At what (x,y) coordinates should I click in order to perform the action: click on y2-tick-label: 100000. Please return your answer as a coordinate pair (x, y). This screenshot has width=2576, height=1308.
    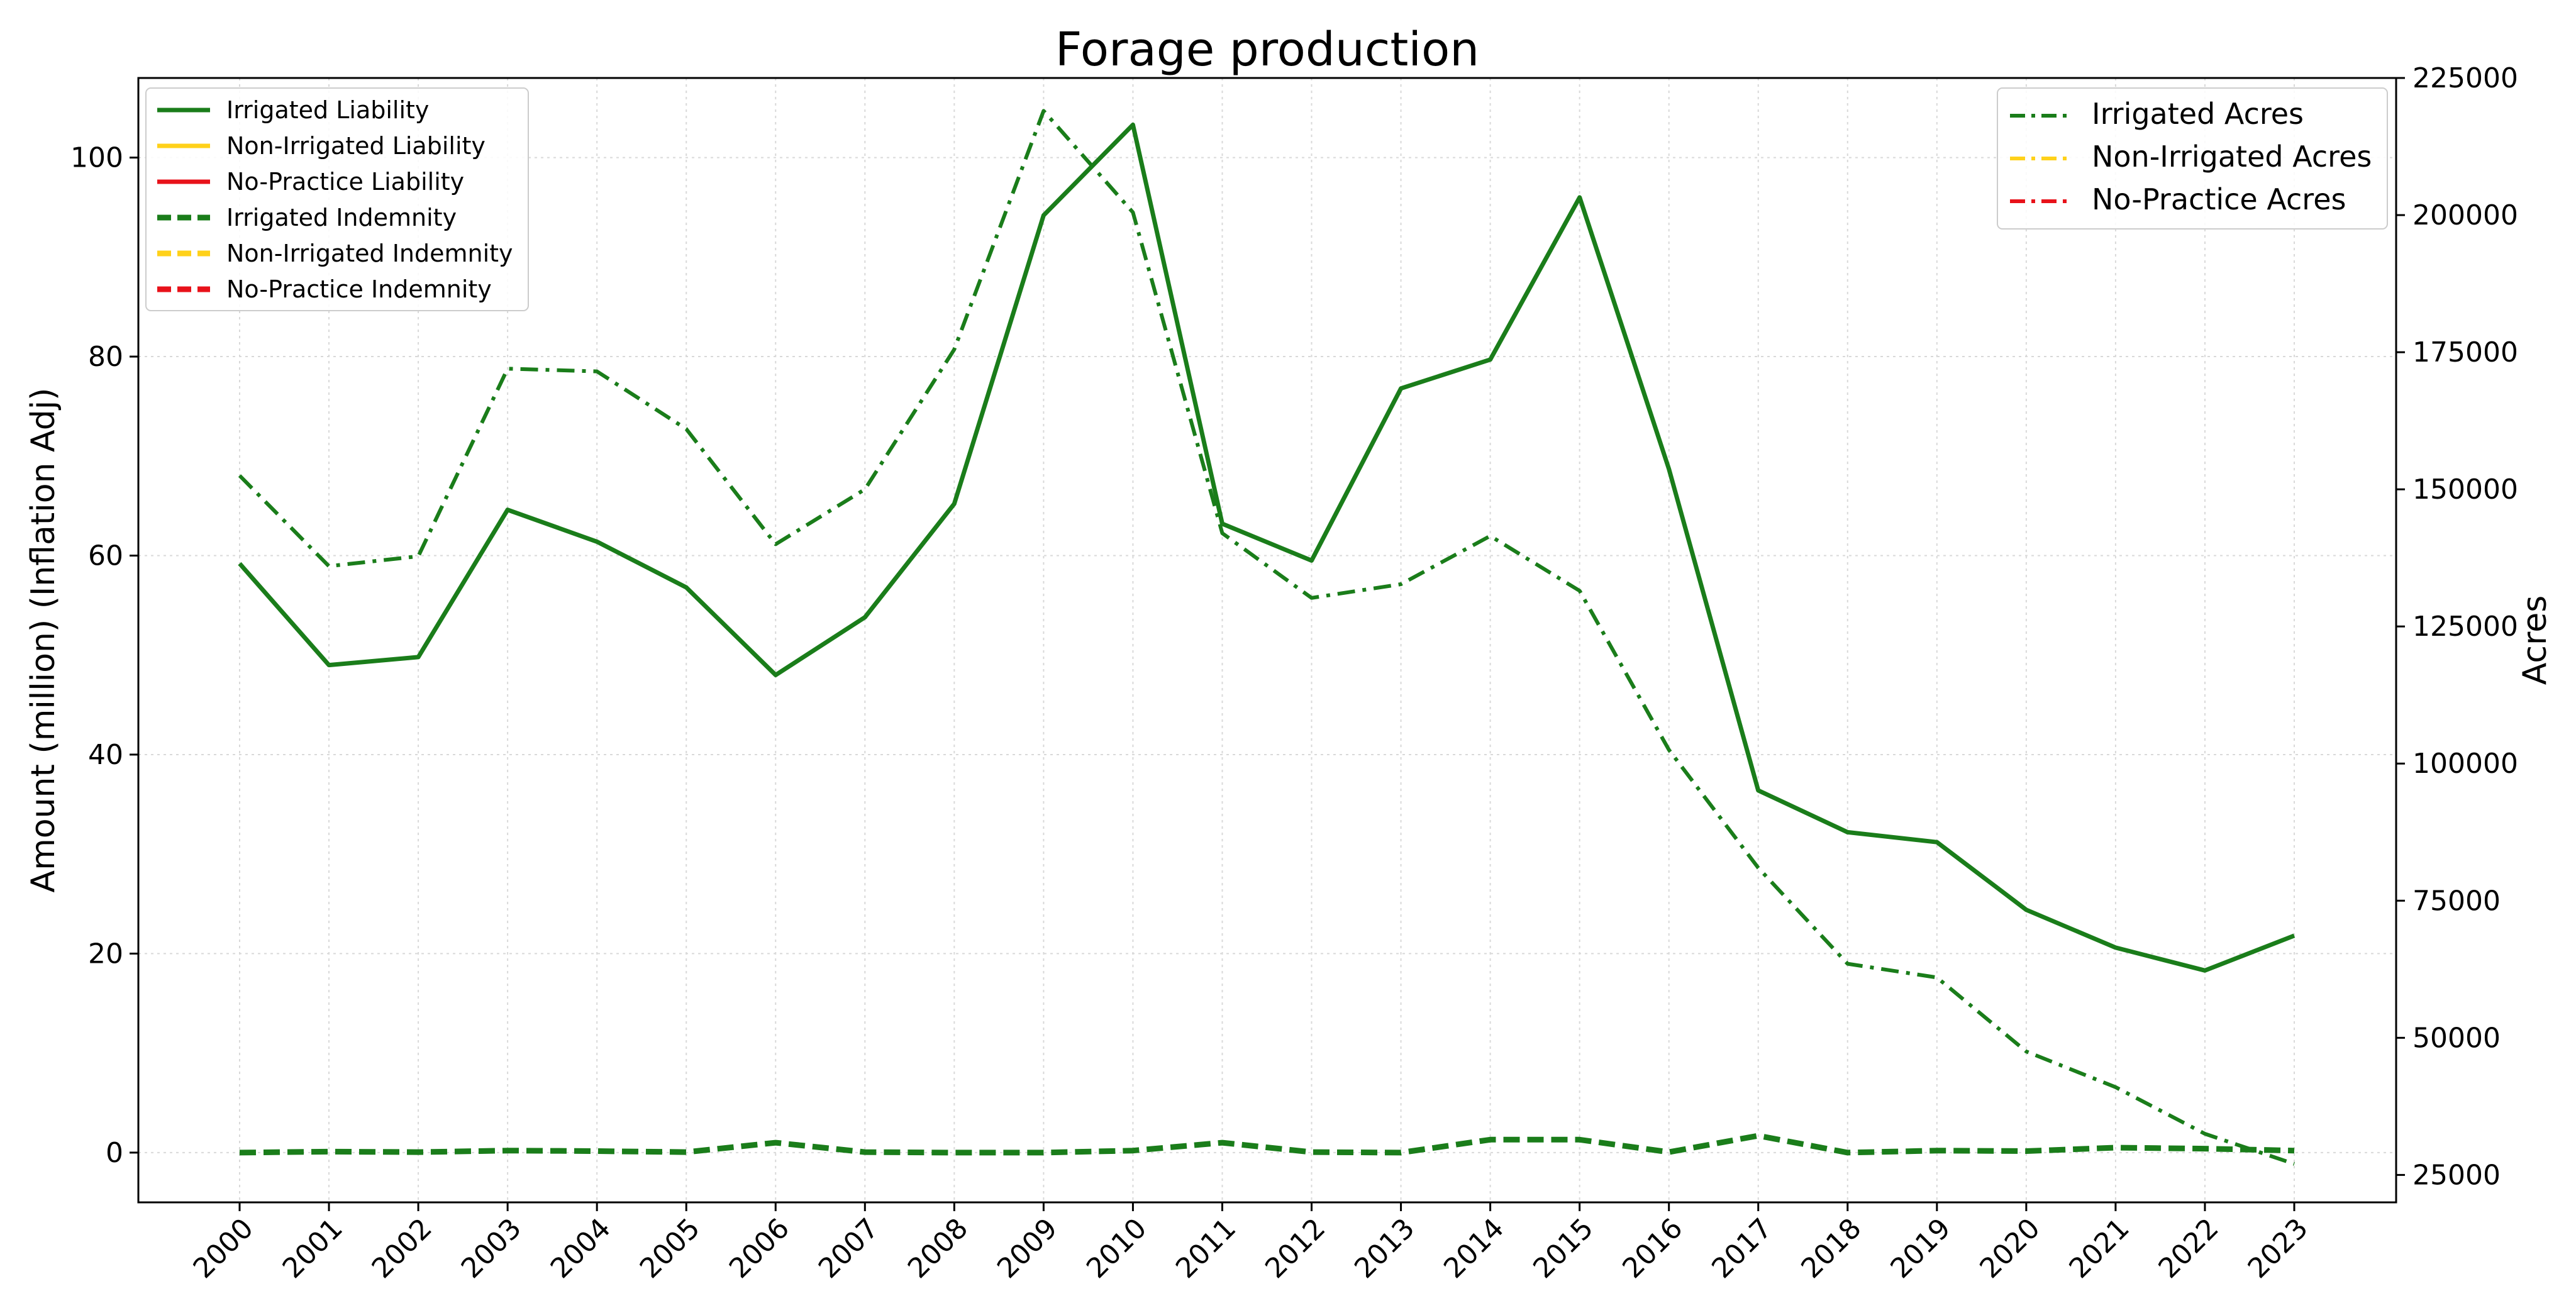
    Looking at the image, I should click on (2465, 764).